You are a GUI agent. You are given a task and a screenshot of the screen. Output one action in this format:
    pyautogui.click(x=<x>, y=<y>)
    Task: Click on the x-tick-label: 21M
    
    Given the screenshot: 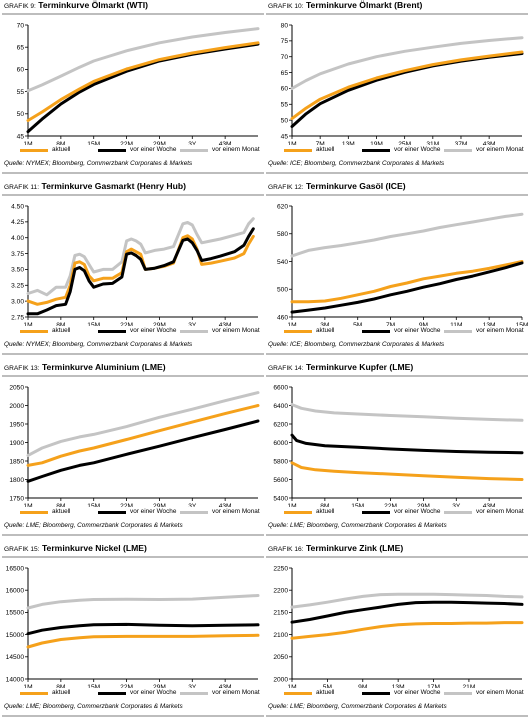 What is the action you would take?
    pyautogui.click(x=469, y=686)
    